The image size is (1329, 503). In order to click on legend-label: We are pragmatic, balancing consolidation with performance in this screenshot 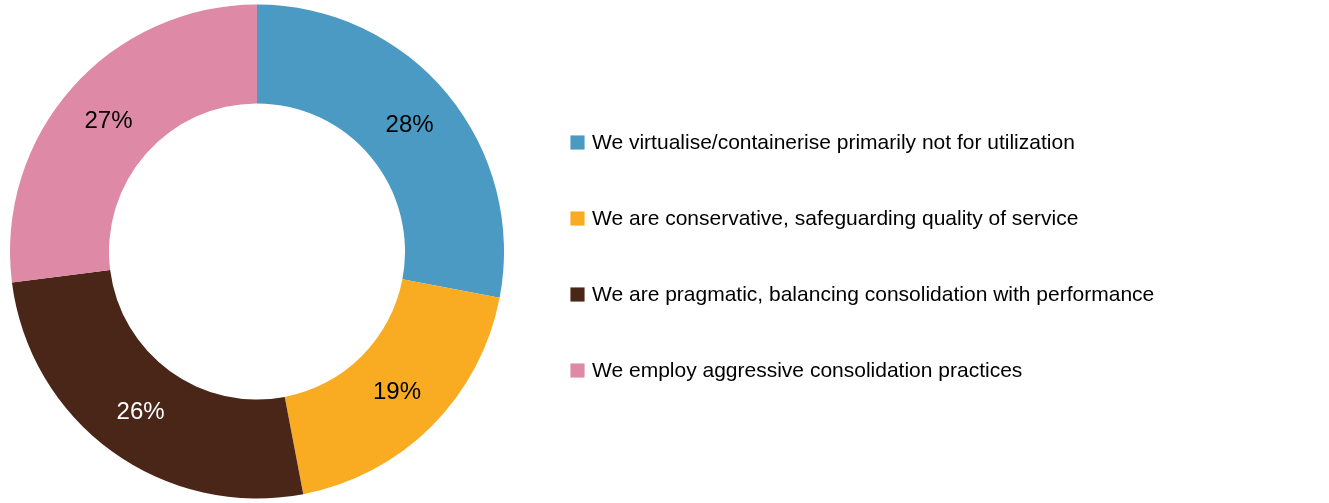, I will do `click(873, 293)`.